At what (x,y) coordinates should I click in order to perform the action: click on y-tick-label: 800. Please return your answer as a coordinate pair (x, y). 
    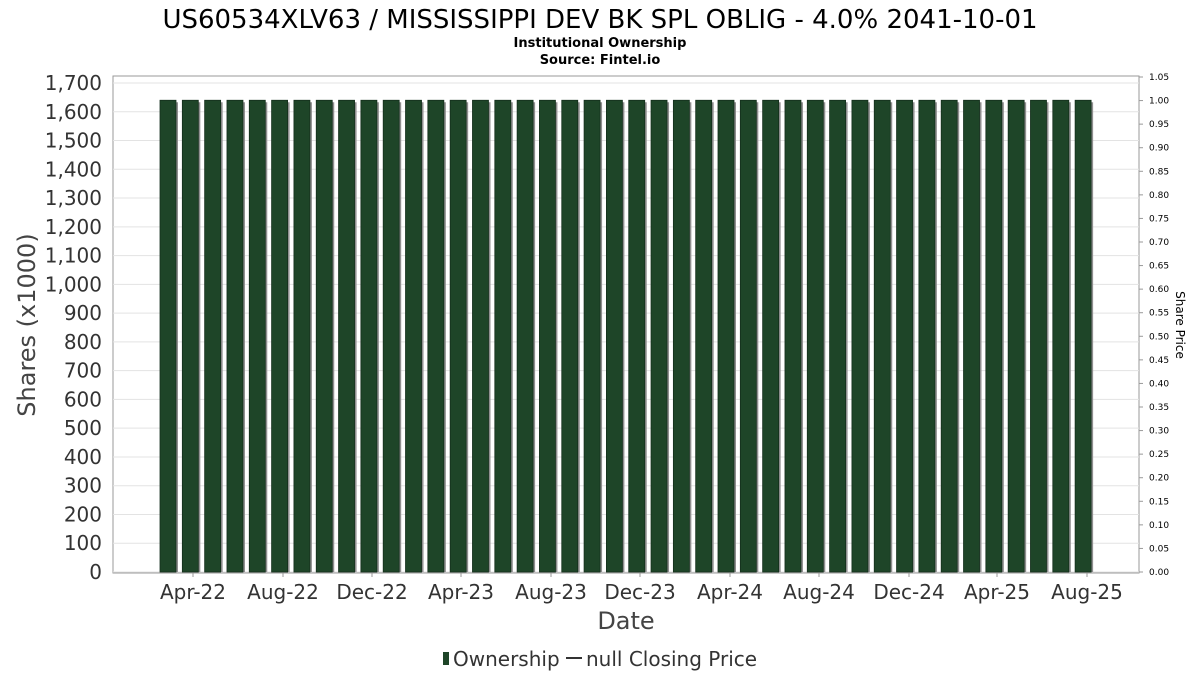
    Looking at the image, I should click on (83, 342).